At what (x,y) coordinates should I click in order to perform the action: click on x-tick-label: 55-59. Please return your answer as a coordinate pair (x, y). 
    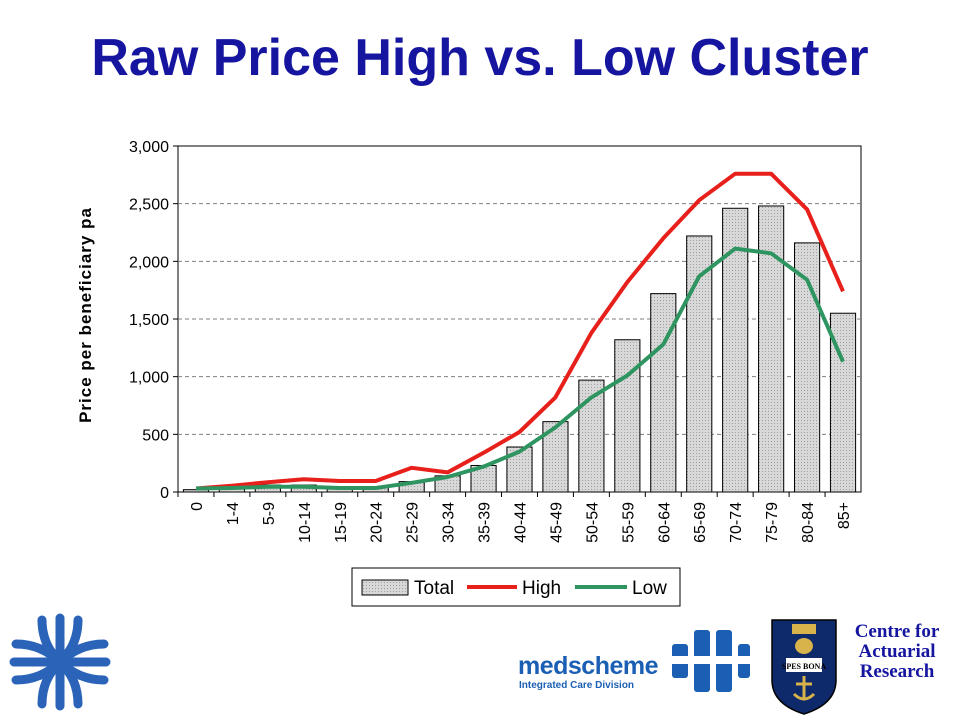
    Looking at the image, I should click on (628, 522).